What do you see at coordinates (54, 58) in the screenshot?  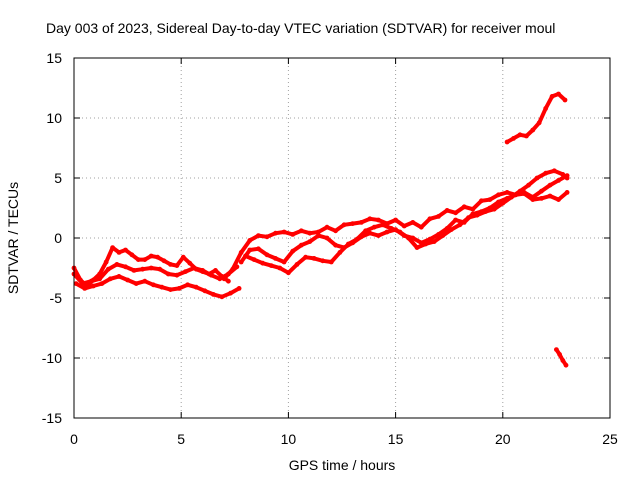 I see `y-tick-label: 15` at bounding box center [54, 58].